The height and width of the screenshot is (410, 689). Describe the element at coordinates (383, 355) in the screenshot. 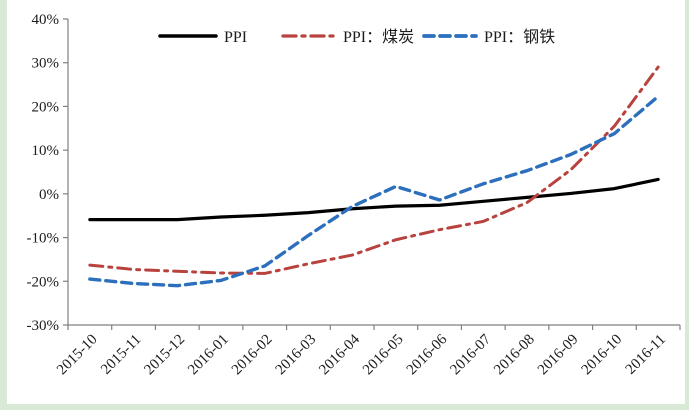

I see `x-tick-label: 2016-05` at that location.